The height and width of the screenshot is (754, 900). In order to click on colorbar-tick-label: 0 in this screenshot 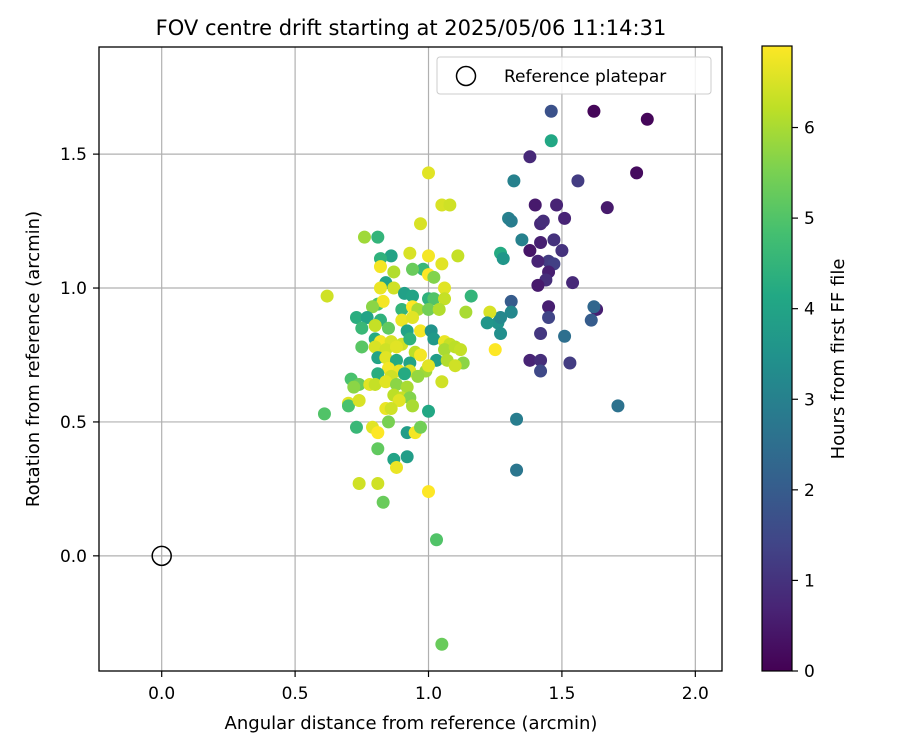, I will do `click(809, 672)`.